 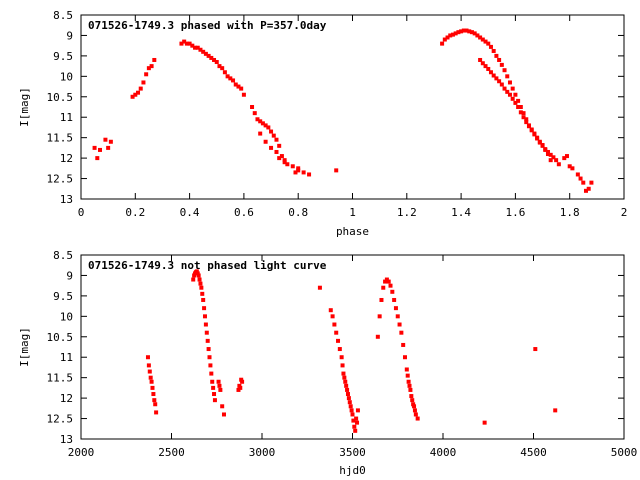 I want to click on y-tick-label: 11, so click(x=66, y=117).